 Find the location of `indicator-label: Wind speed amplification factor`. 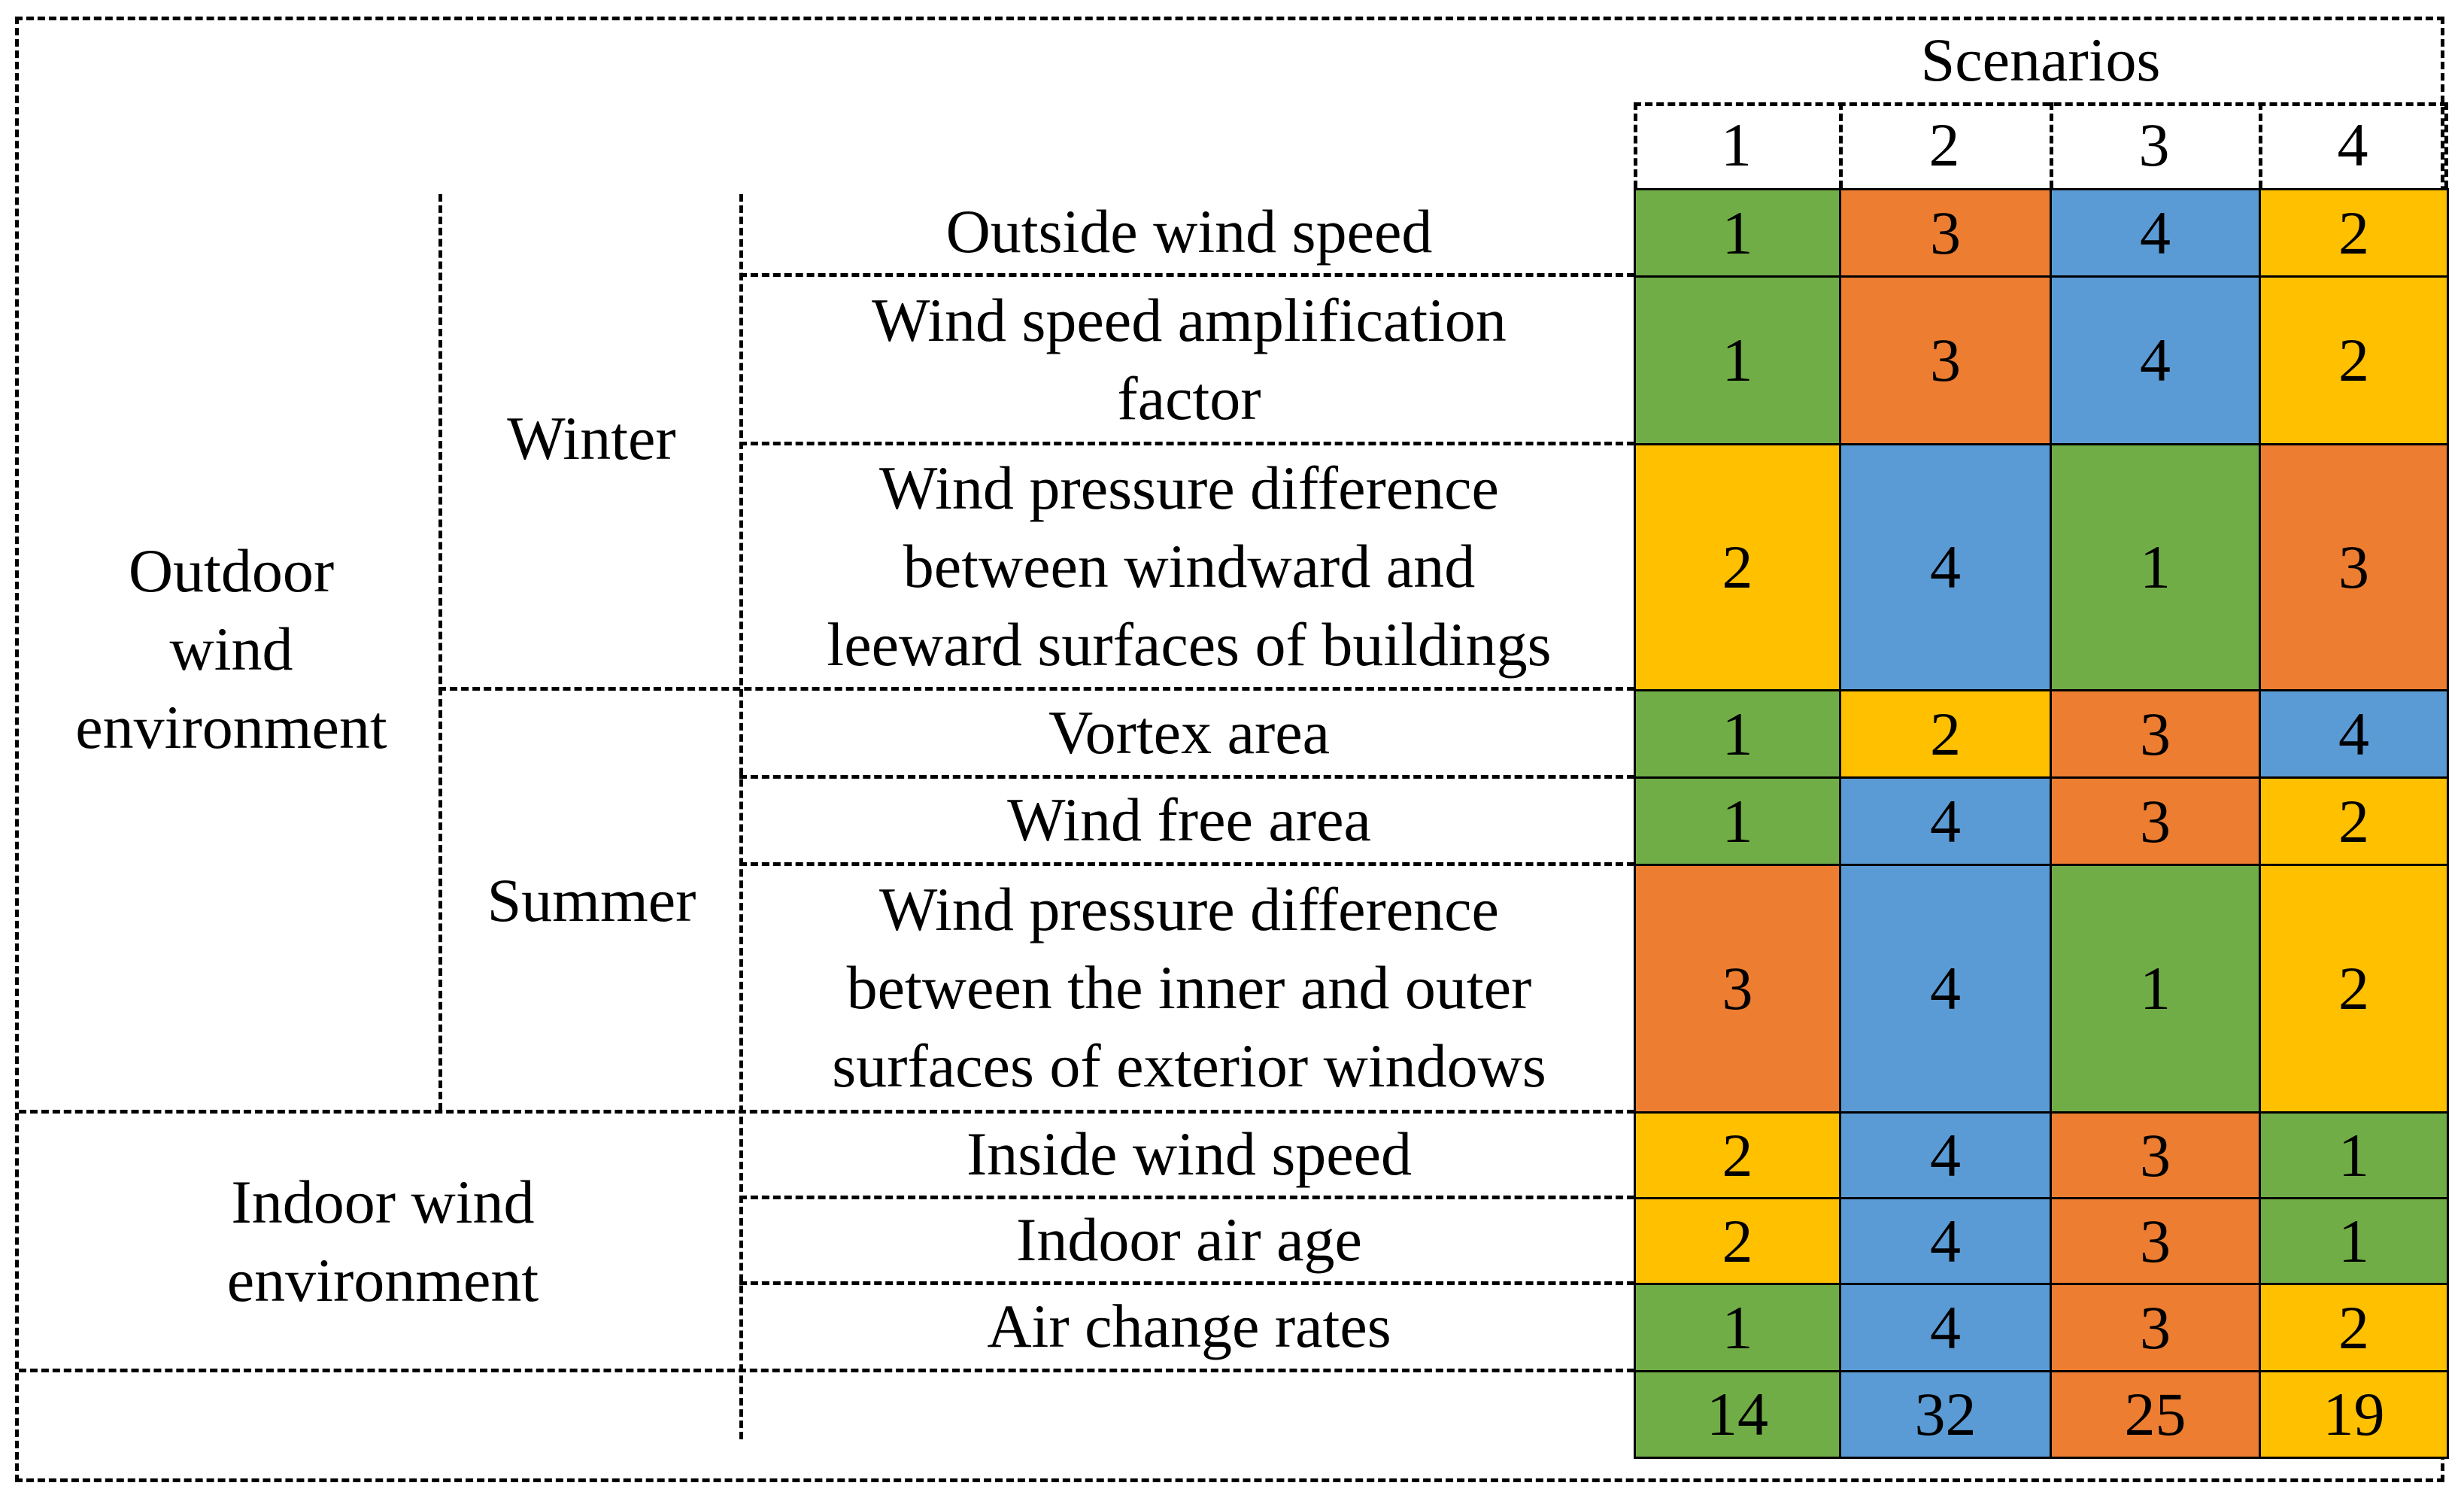

indicator-label: Wind speed amplification factor is located at coordinates (1189, 359).